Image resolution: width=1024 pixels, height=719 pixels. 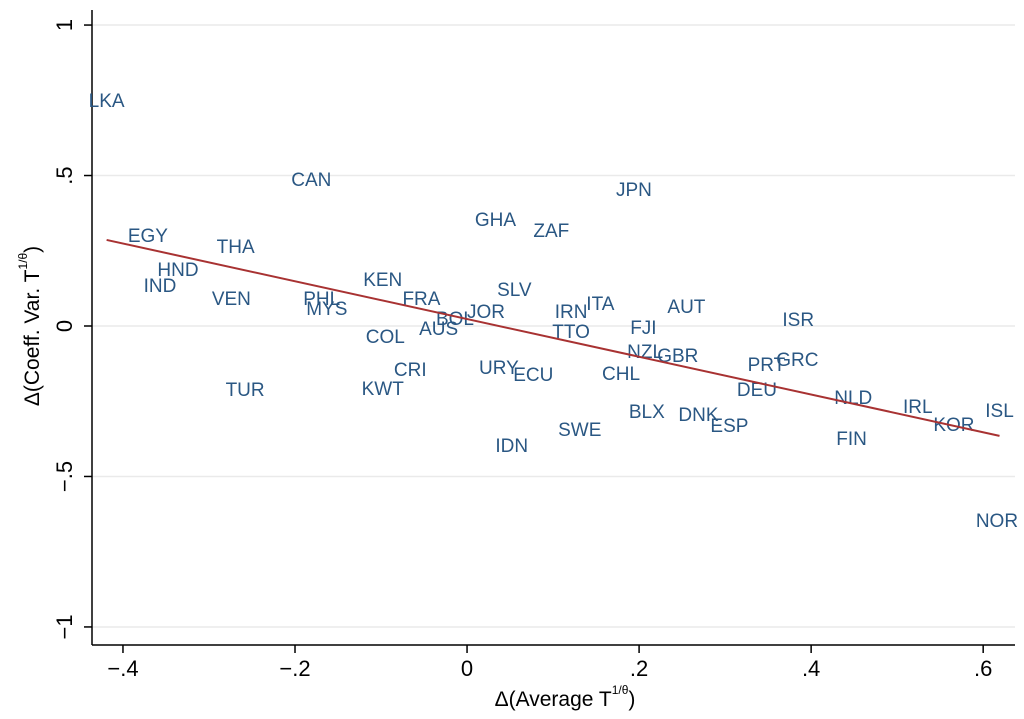 I want to click on point-label: PRT, so click(x=767, y=365).